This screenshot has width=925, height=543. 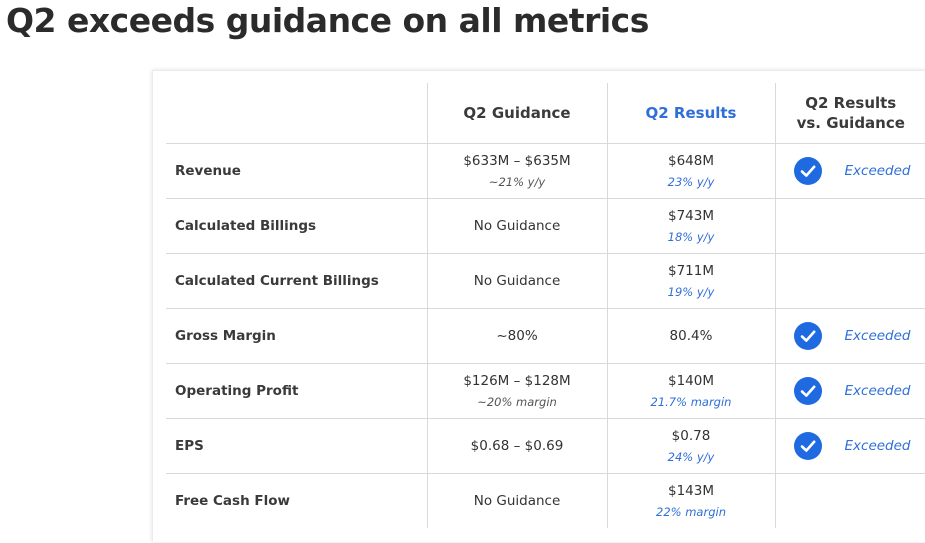 I want to click on result-cell: $743M 18% y/y, so click(x=690, y=226).